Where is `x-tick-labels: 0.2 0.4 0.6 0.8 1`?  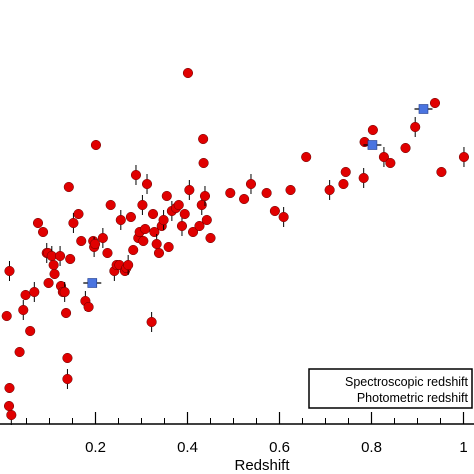 x-tick-labels: 0.2 0.4 0.6 0.8 1 is located at coordinates (276, 447).